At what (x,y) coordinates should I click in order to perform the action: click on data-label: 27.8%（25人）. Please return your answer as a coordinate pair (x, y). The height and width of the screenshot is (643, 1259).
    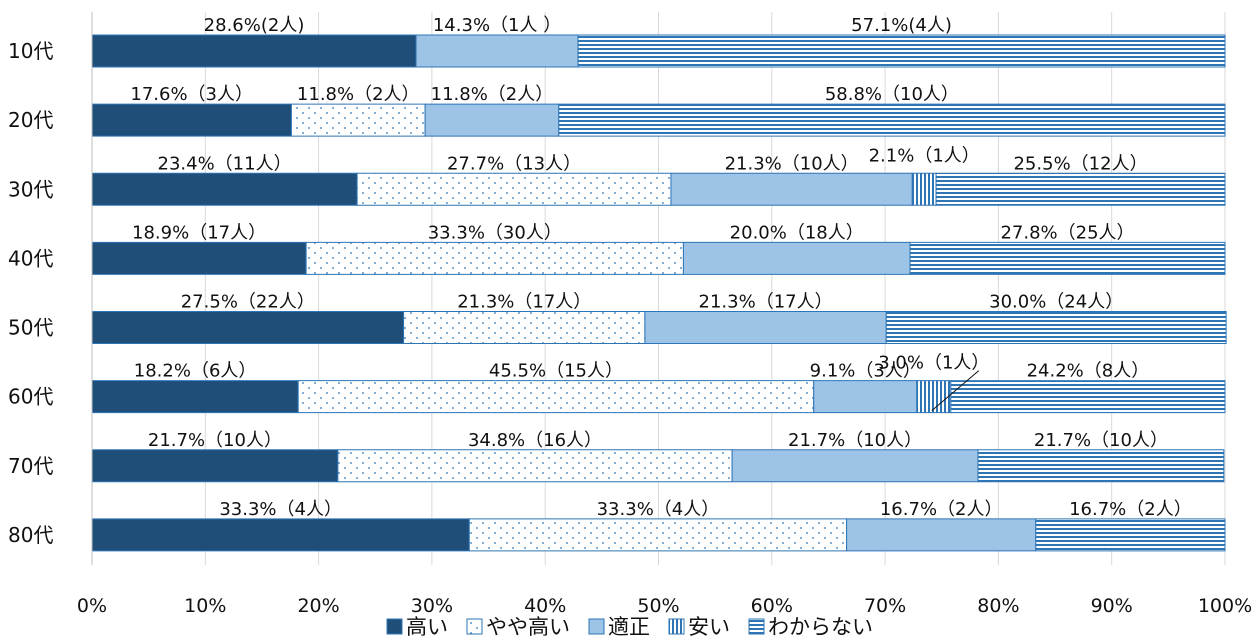
    Looking at the image, I should click on (1067, 232).